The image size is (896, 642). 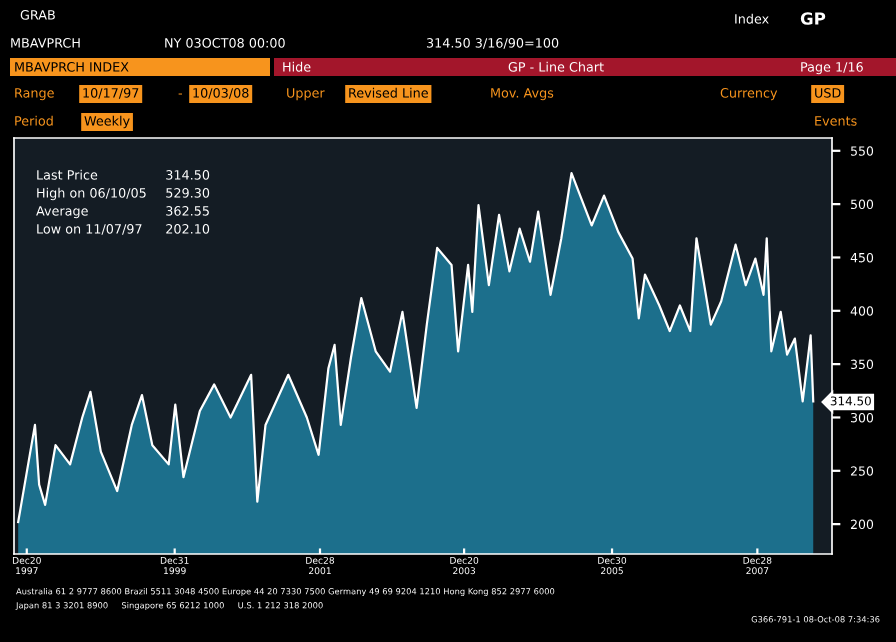 What do you see at coordinates (813, 18) in the screenshot?
I see `text: GP` at bounding box center [813, 18].